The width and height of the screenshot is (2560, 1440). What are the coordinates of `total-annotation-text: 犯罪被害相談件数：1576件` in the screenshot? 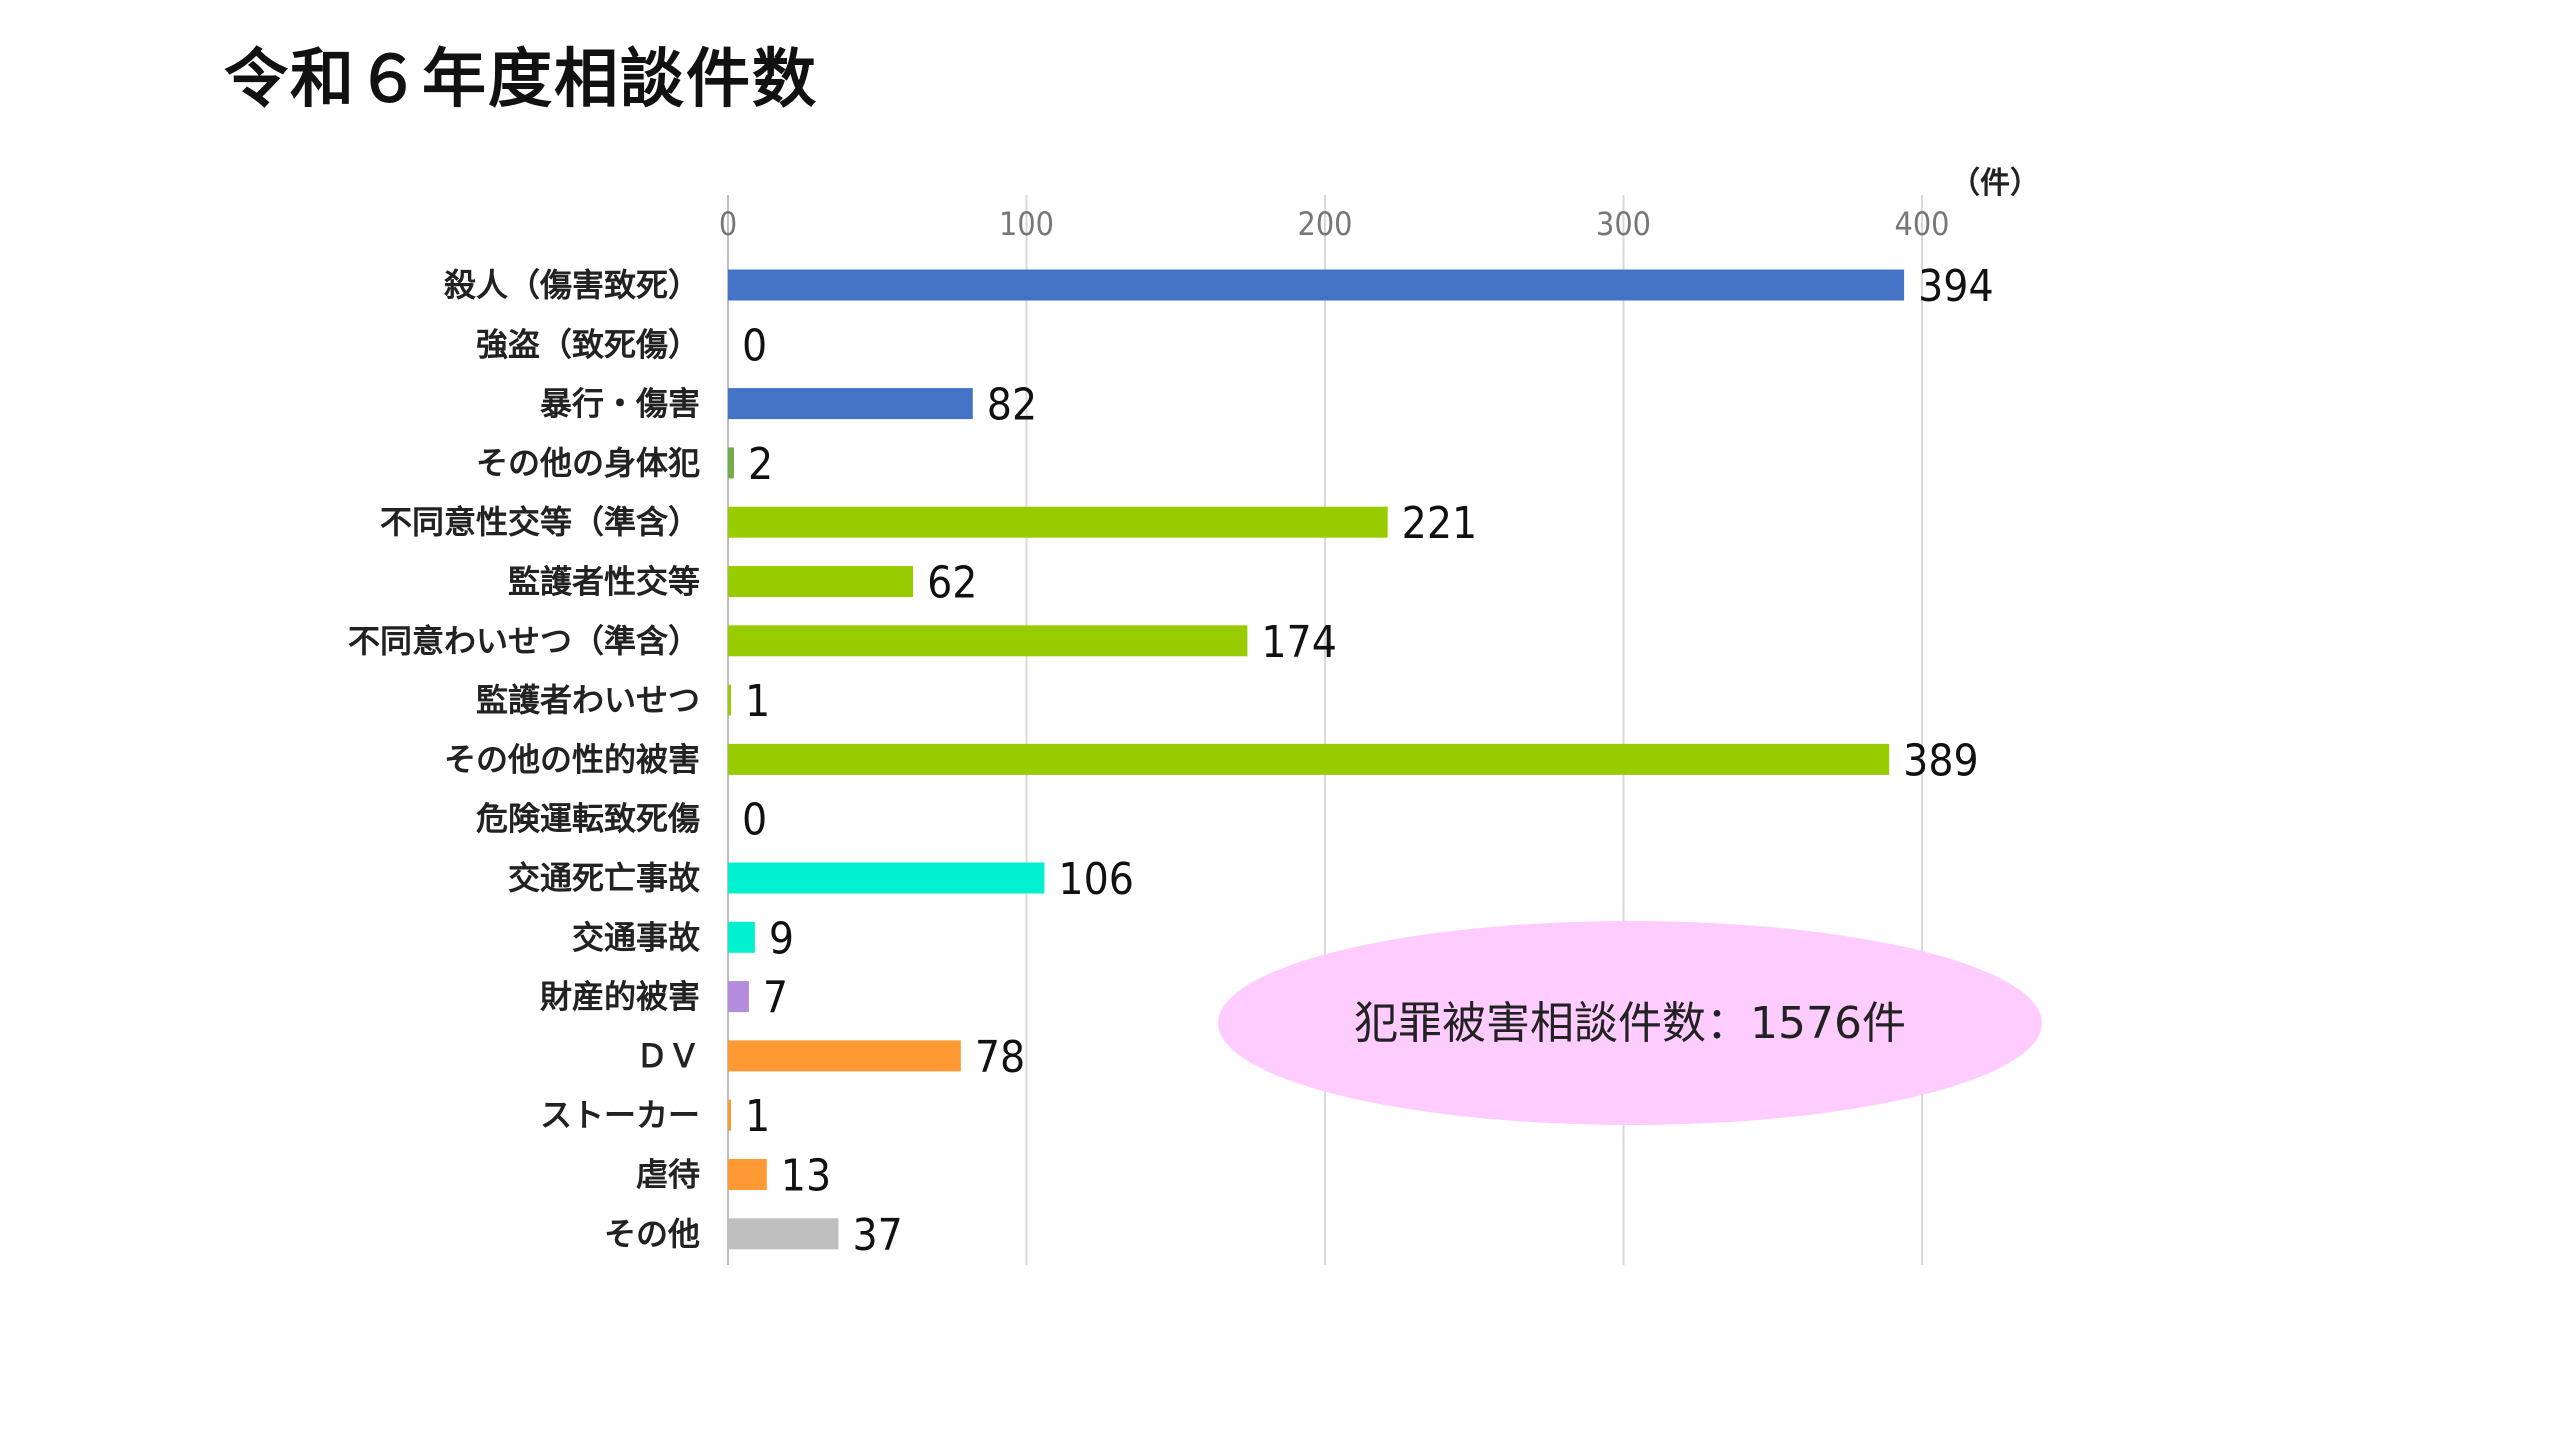 It's located at (1630, 1023).